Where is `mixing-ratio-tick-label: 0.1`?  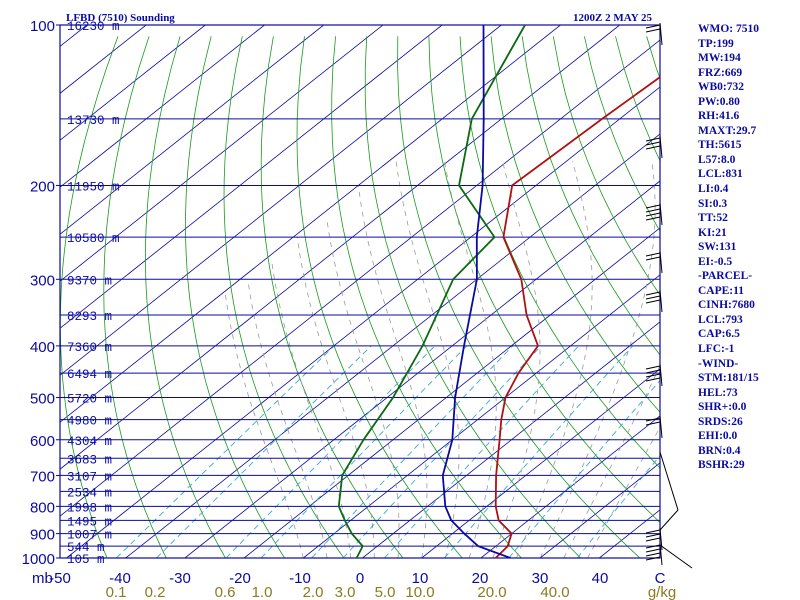
mixing-ratio-tick-label: 0.1 is located at coordinates (116, 592).